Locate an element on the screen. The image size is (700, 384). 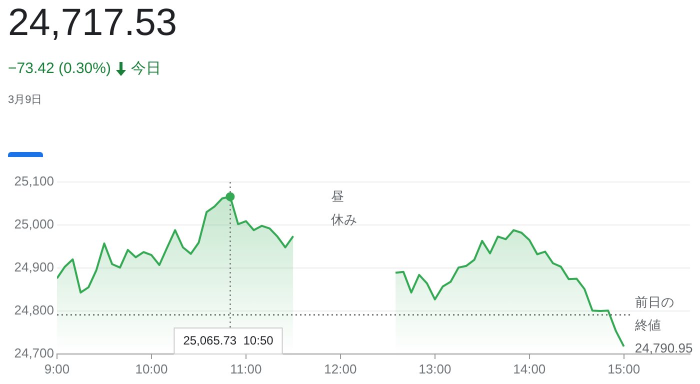
x-tick-label: 13:00 is located at coordinates (435, 368).